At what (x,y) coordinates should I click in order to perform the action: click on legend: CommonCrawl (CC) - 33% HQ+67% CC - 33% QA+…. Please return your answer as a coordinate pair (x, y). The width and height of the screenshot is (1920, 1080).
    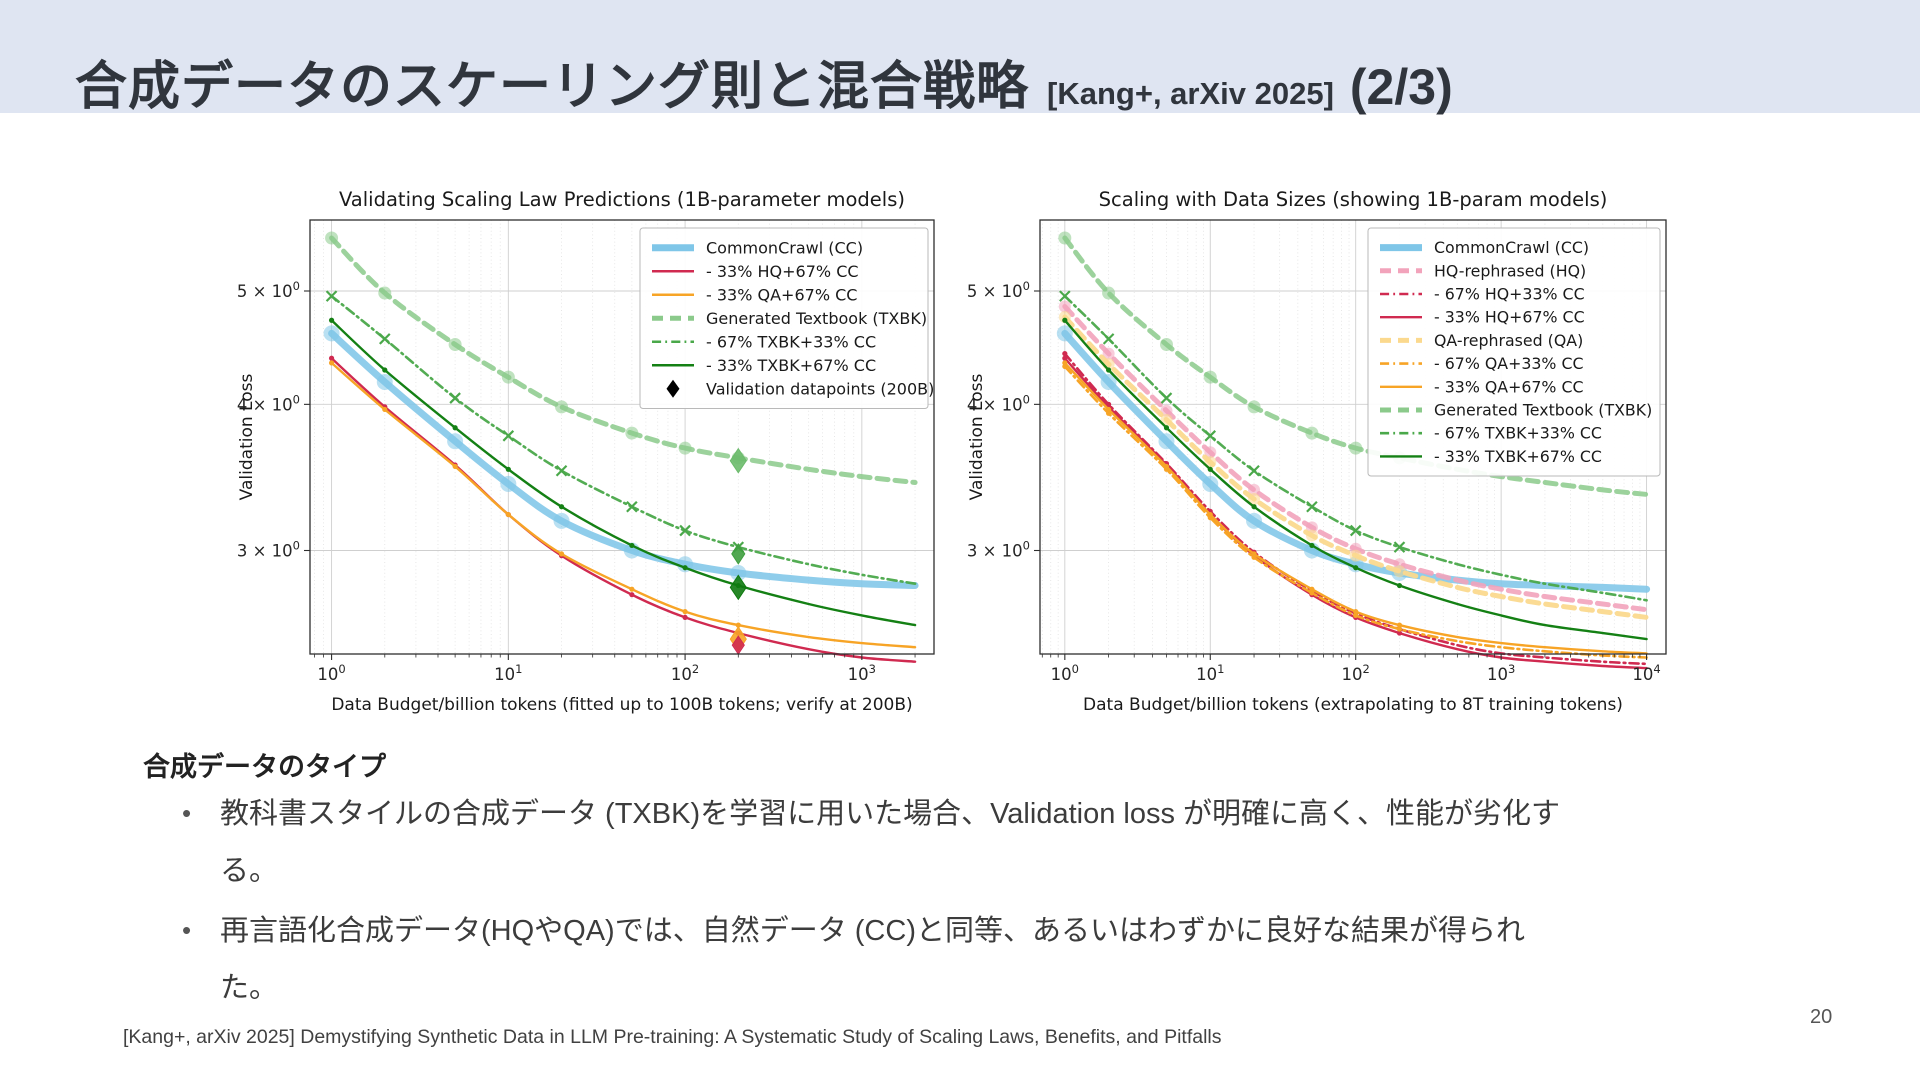
    Looking at the image, I should click on (786, 318).